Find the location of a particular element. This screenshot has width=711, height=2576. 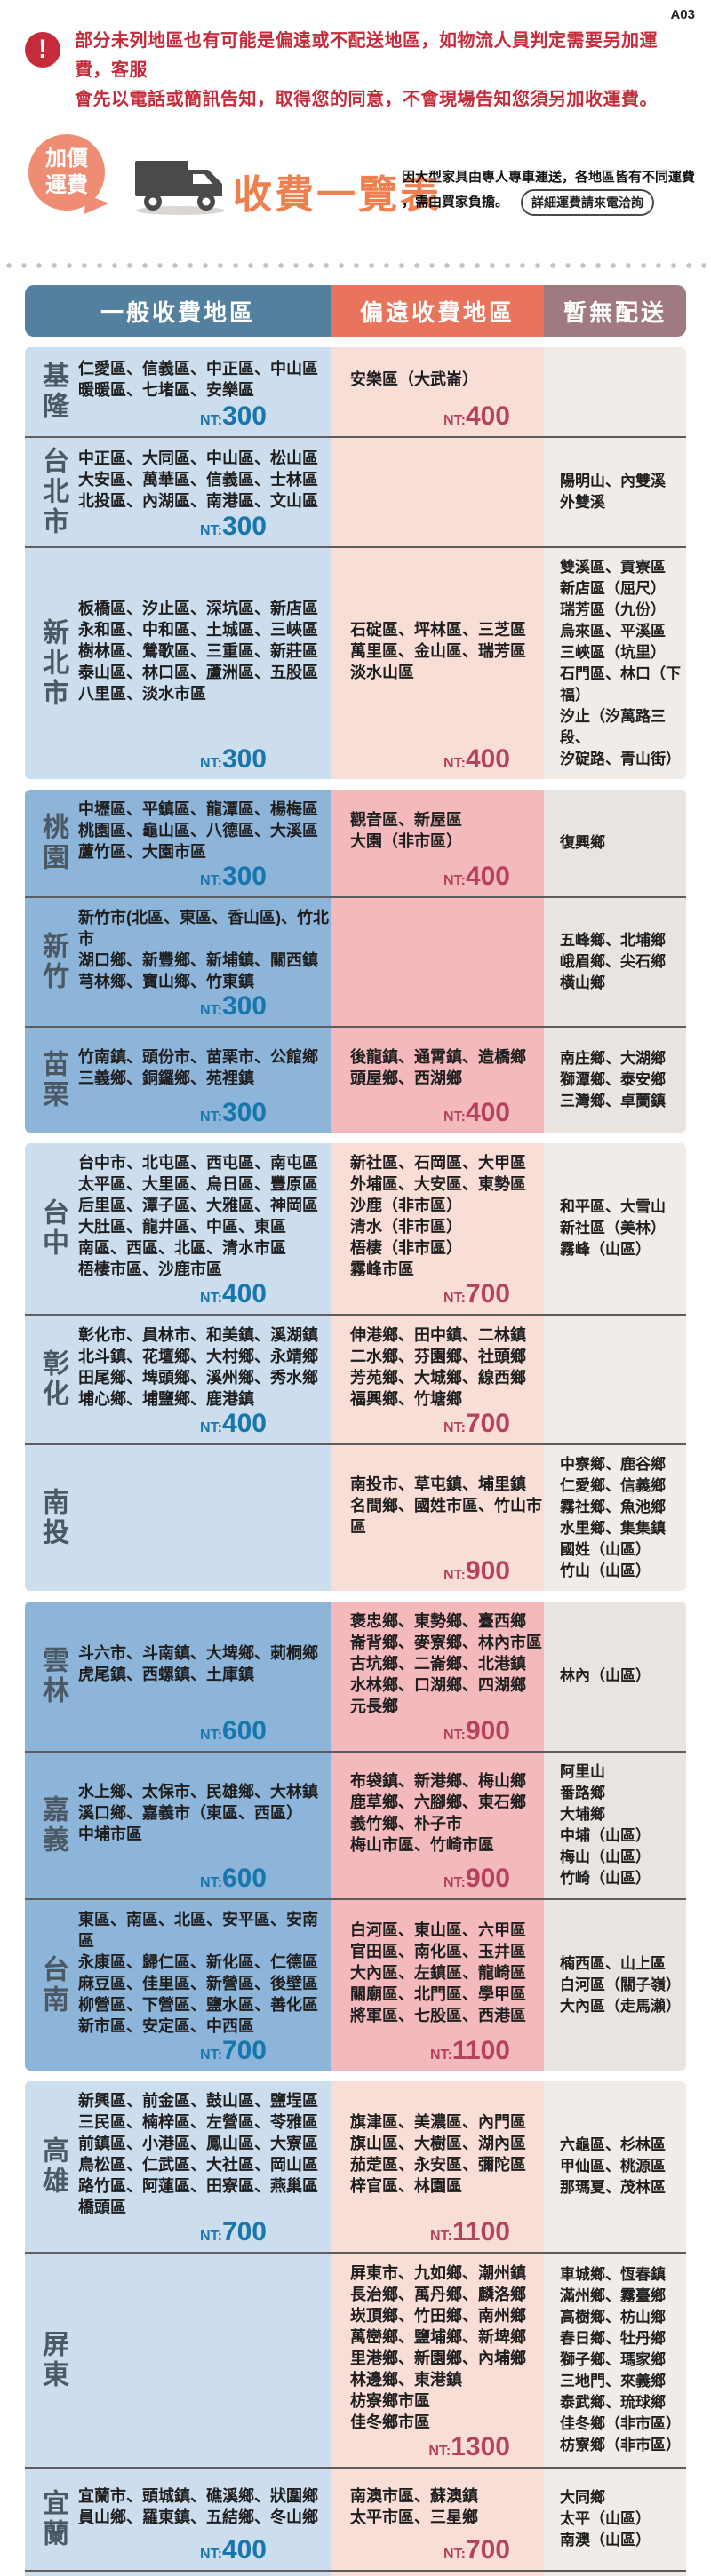

region-list-line: 東區、南區、北區、安平區、安南區 is located at coordinates (198, 1930).